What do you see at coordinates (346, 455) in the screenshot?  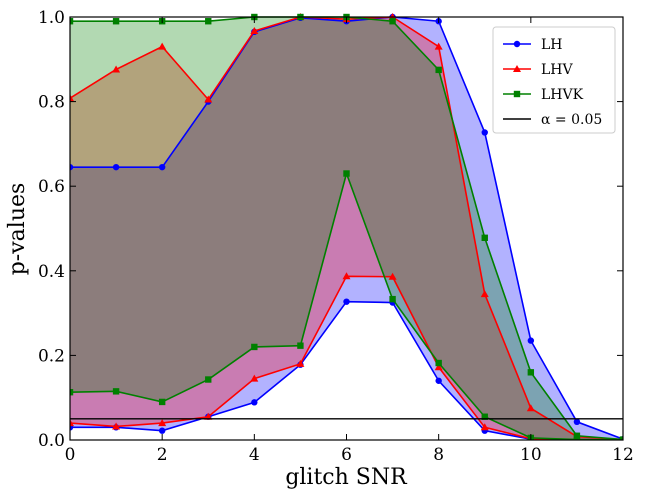 I see `x-tick-label: 6` at bounding box center [346, 455].